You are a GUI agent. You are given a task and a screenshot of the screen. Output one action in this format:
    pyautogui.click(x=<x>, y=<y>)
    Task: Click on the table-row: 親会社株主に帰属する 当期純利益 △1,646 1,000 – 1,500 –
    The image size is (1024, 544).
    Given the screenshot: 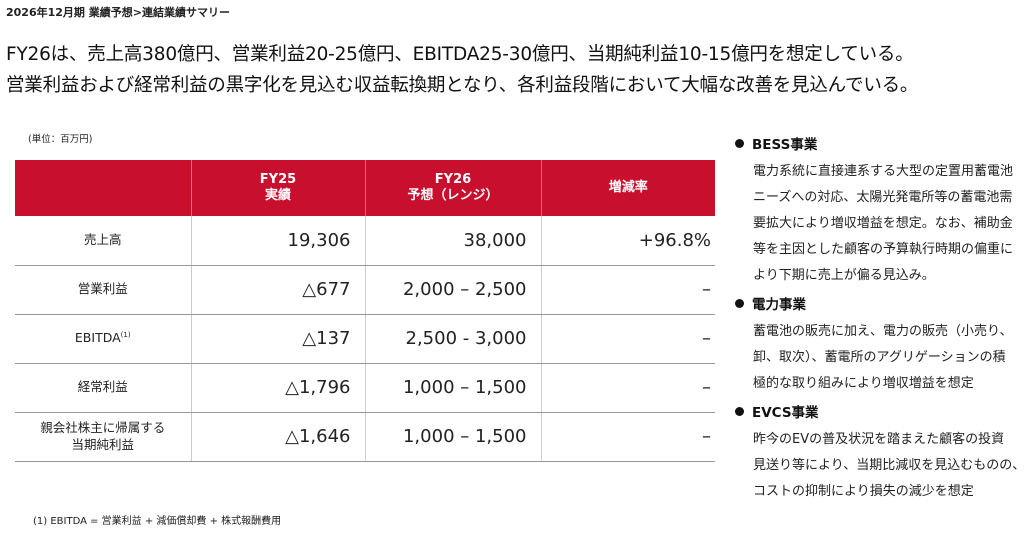 What is the action you would take?
    pyautogui.click(x=365, y=437)
    